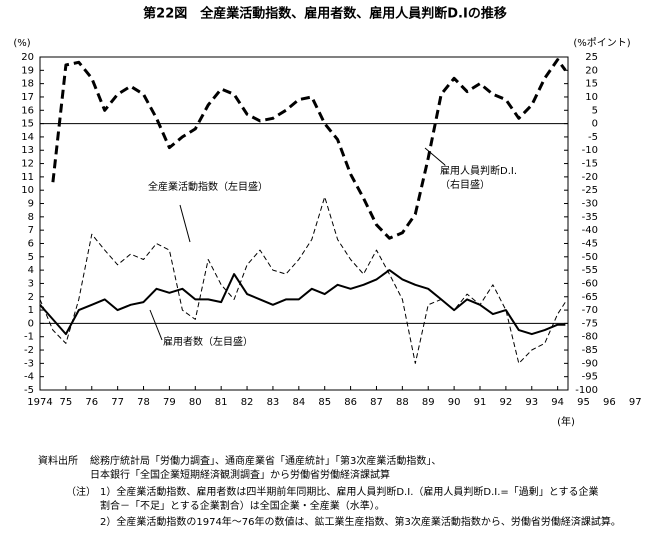 This screenshot has width=651, height=546. Describe the element at coordinates (590, 337) in the screenshot. I see `y2-tick-label: -80` at that location.